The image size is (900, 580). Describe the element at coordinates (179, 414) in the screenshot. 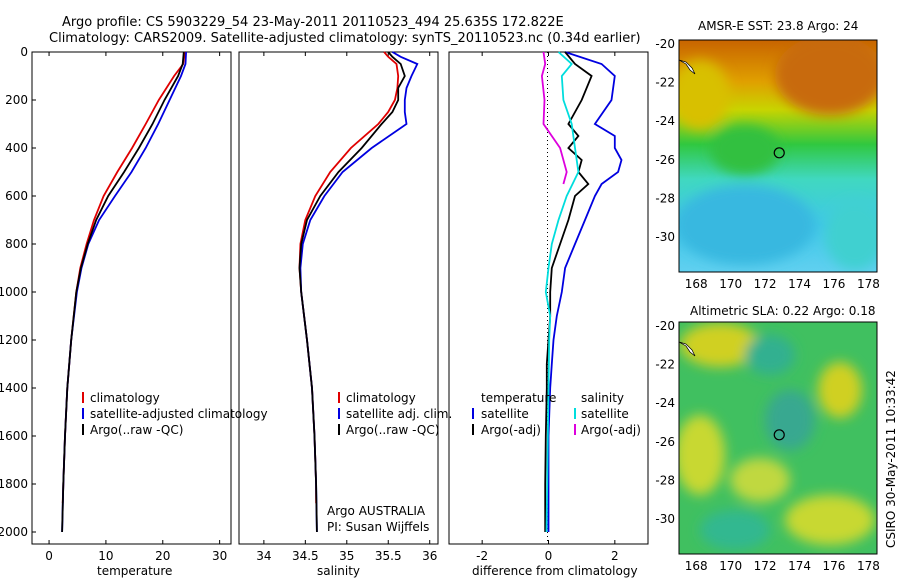

I see `legend-satellite-adjusted: satellite-adjusted climatology` at that location.